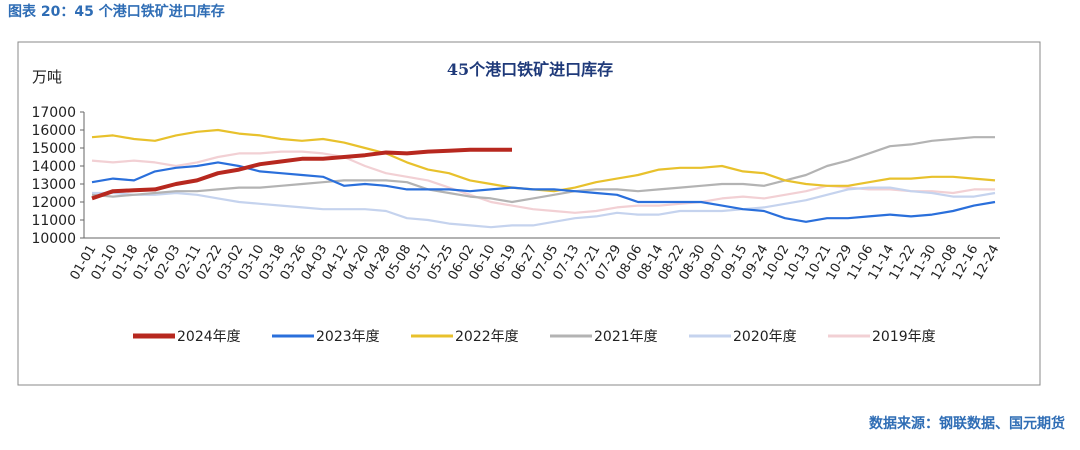  Describe the element at coordinates (904, 337) in the screenshot. I see `legend-label: 2019年度` at that location.